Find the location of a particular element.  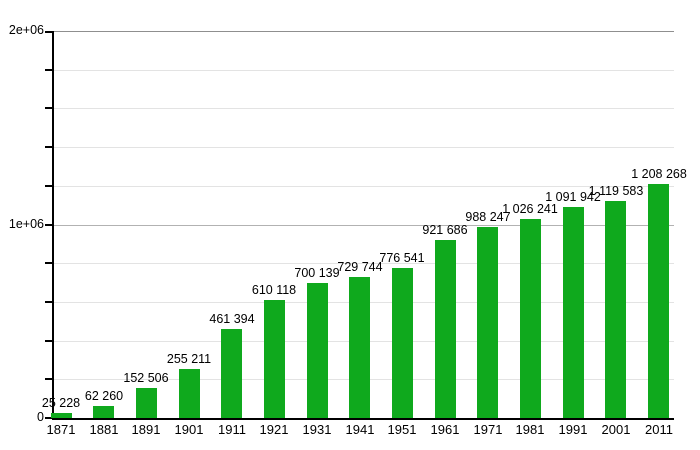

bar-1991 is located at coordinates (573, 312).